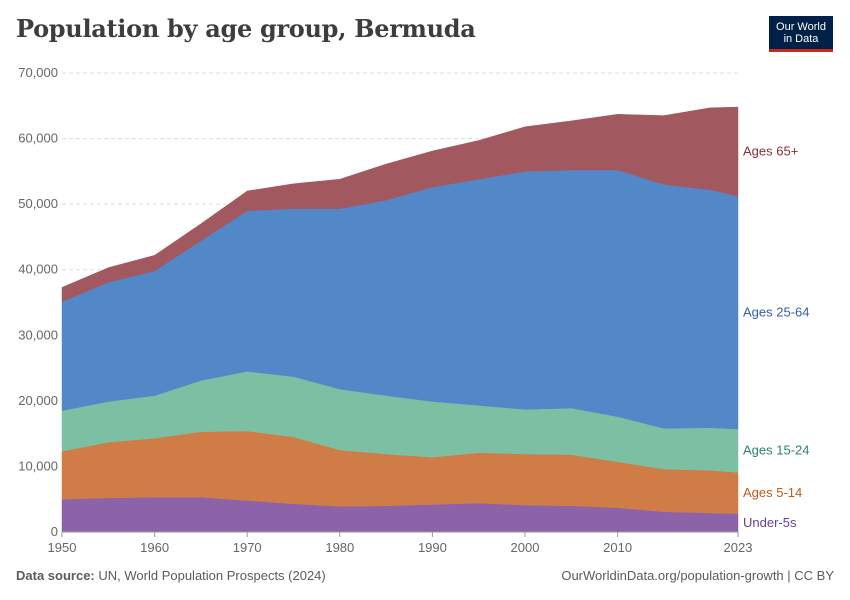  Describe the element at coordinates (432, 547) in the screenshot. I see `x-tick-label: 1990` at that location.